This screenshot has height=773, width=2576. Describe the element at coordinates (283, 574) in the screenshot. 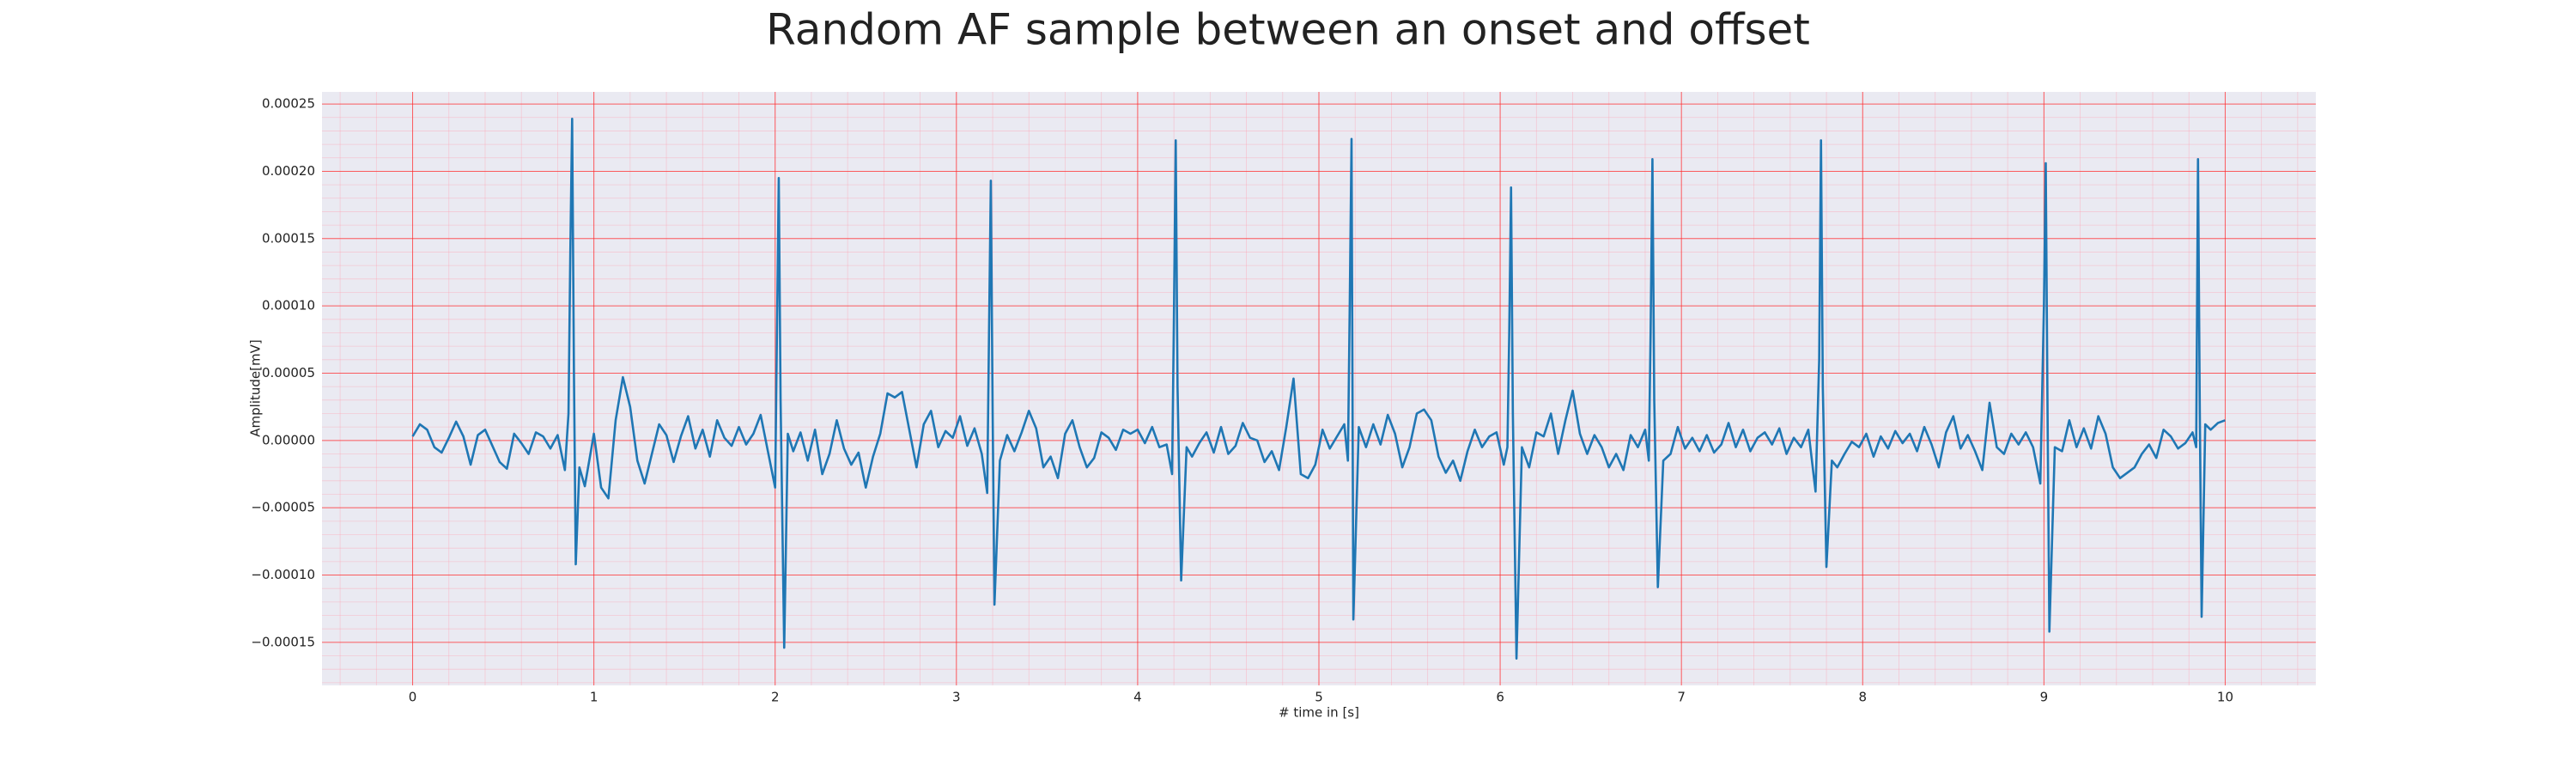

I see `y-tick-label: −0.00010` at that location.